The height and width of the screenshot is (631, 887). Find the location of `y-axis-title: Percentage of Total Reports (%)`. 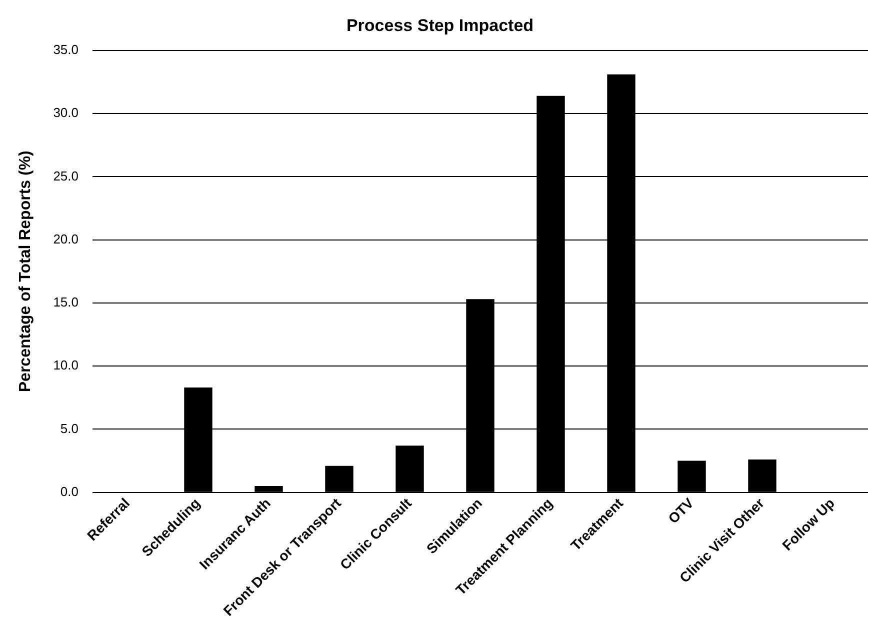

y-axis-title: Percentage of Total Reports (%) is located at coordinates (25, 271).